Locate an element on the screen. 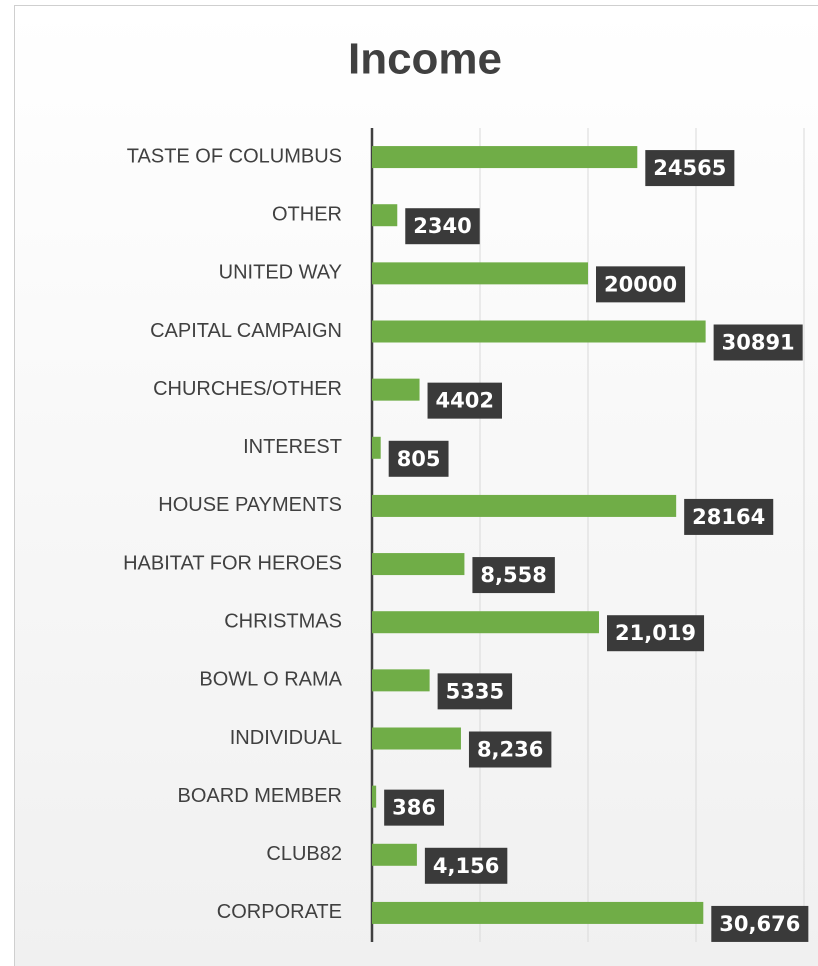  data-label: 24565 is located at coordinates (689, 168).